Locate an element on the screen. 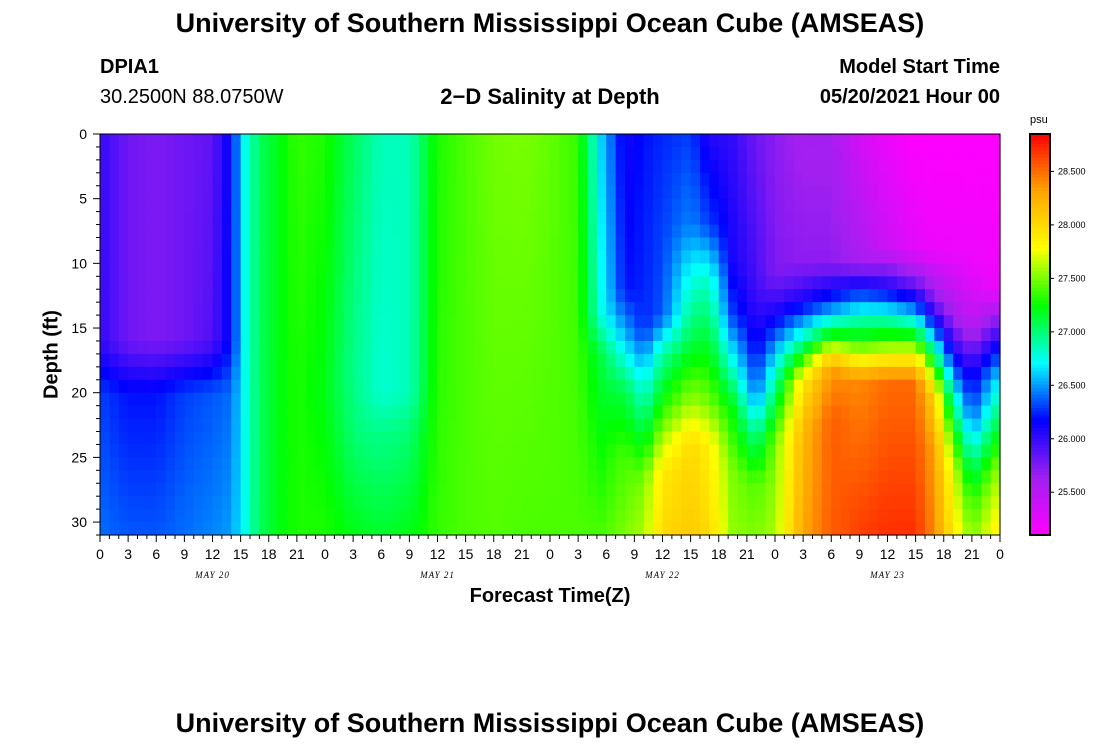 This screenshot has height=750, width=1100. y-tick-label: 25 is located at coordinates (79, 457).